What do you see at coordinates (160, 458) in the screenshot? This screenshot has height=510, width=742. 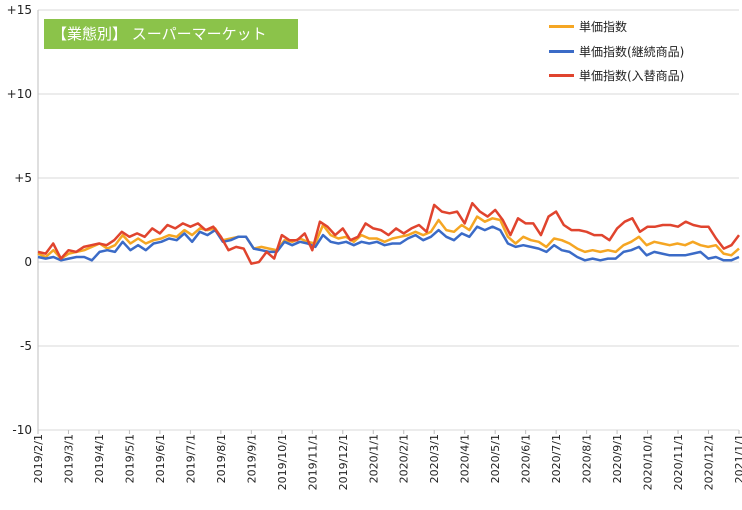 I see `x-tick-label: 2019/6/1` at bounding box center [160, 458].